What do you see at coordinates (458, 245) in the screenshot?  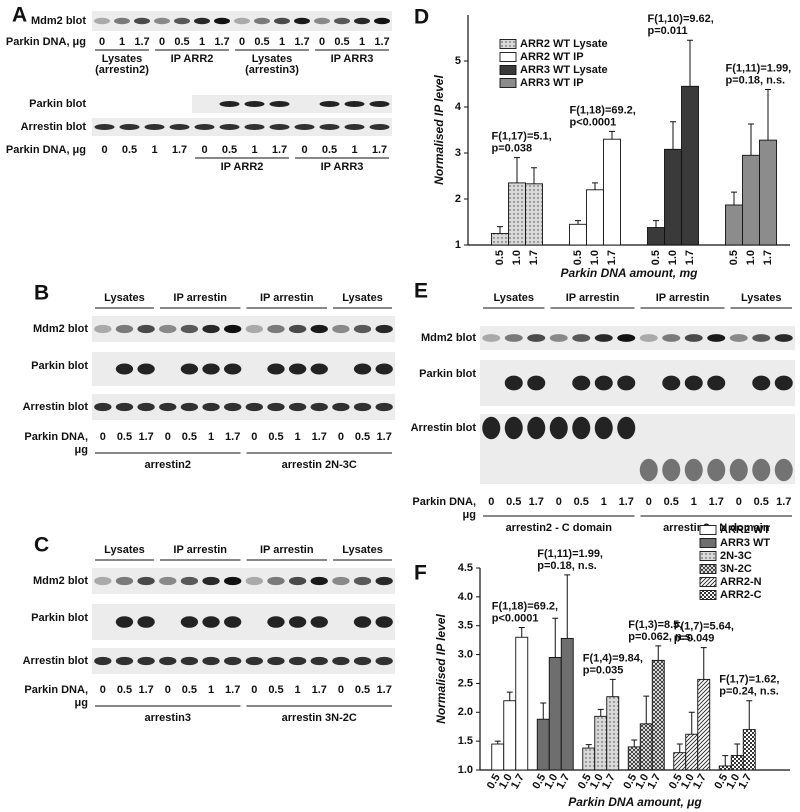 I see `y-tick-label: 1` at bounding box center [458, 245].